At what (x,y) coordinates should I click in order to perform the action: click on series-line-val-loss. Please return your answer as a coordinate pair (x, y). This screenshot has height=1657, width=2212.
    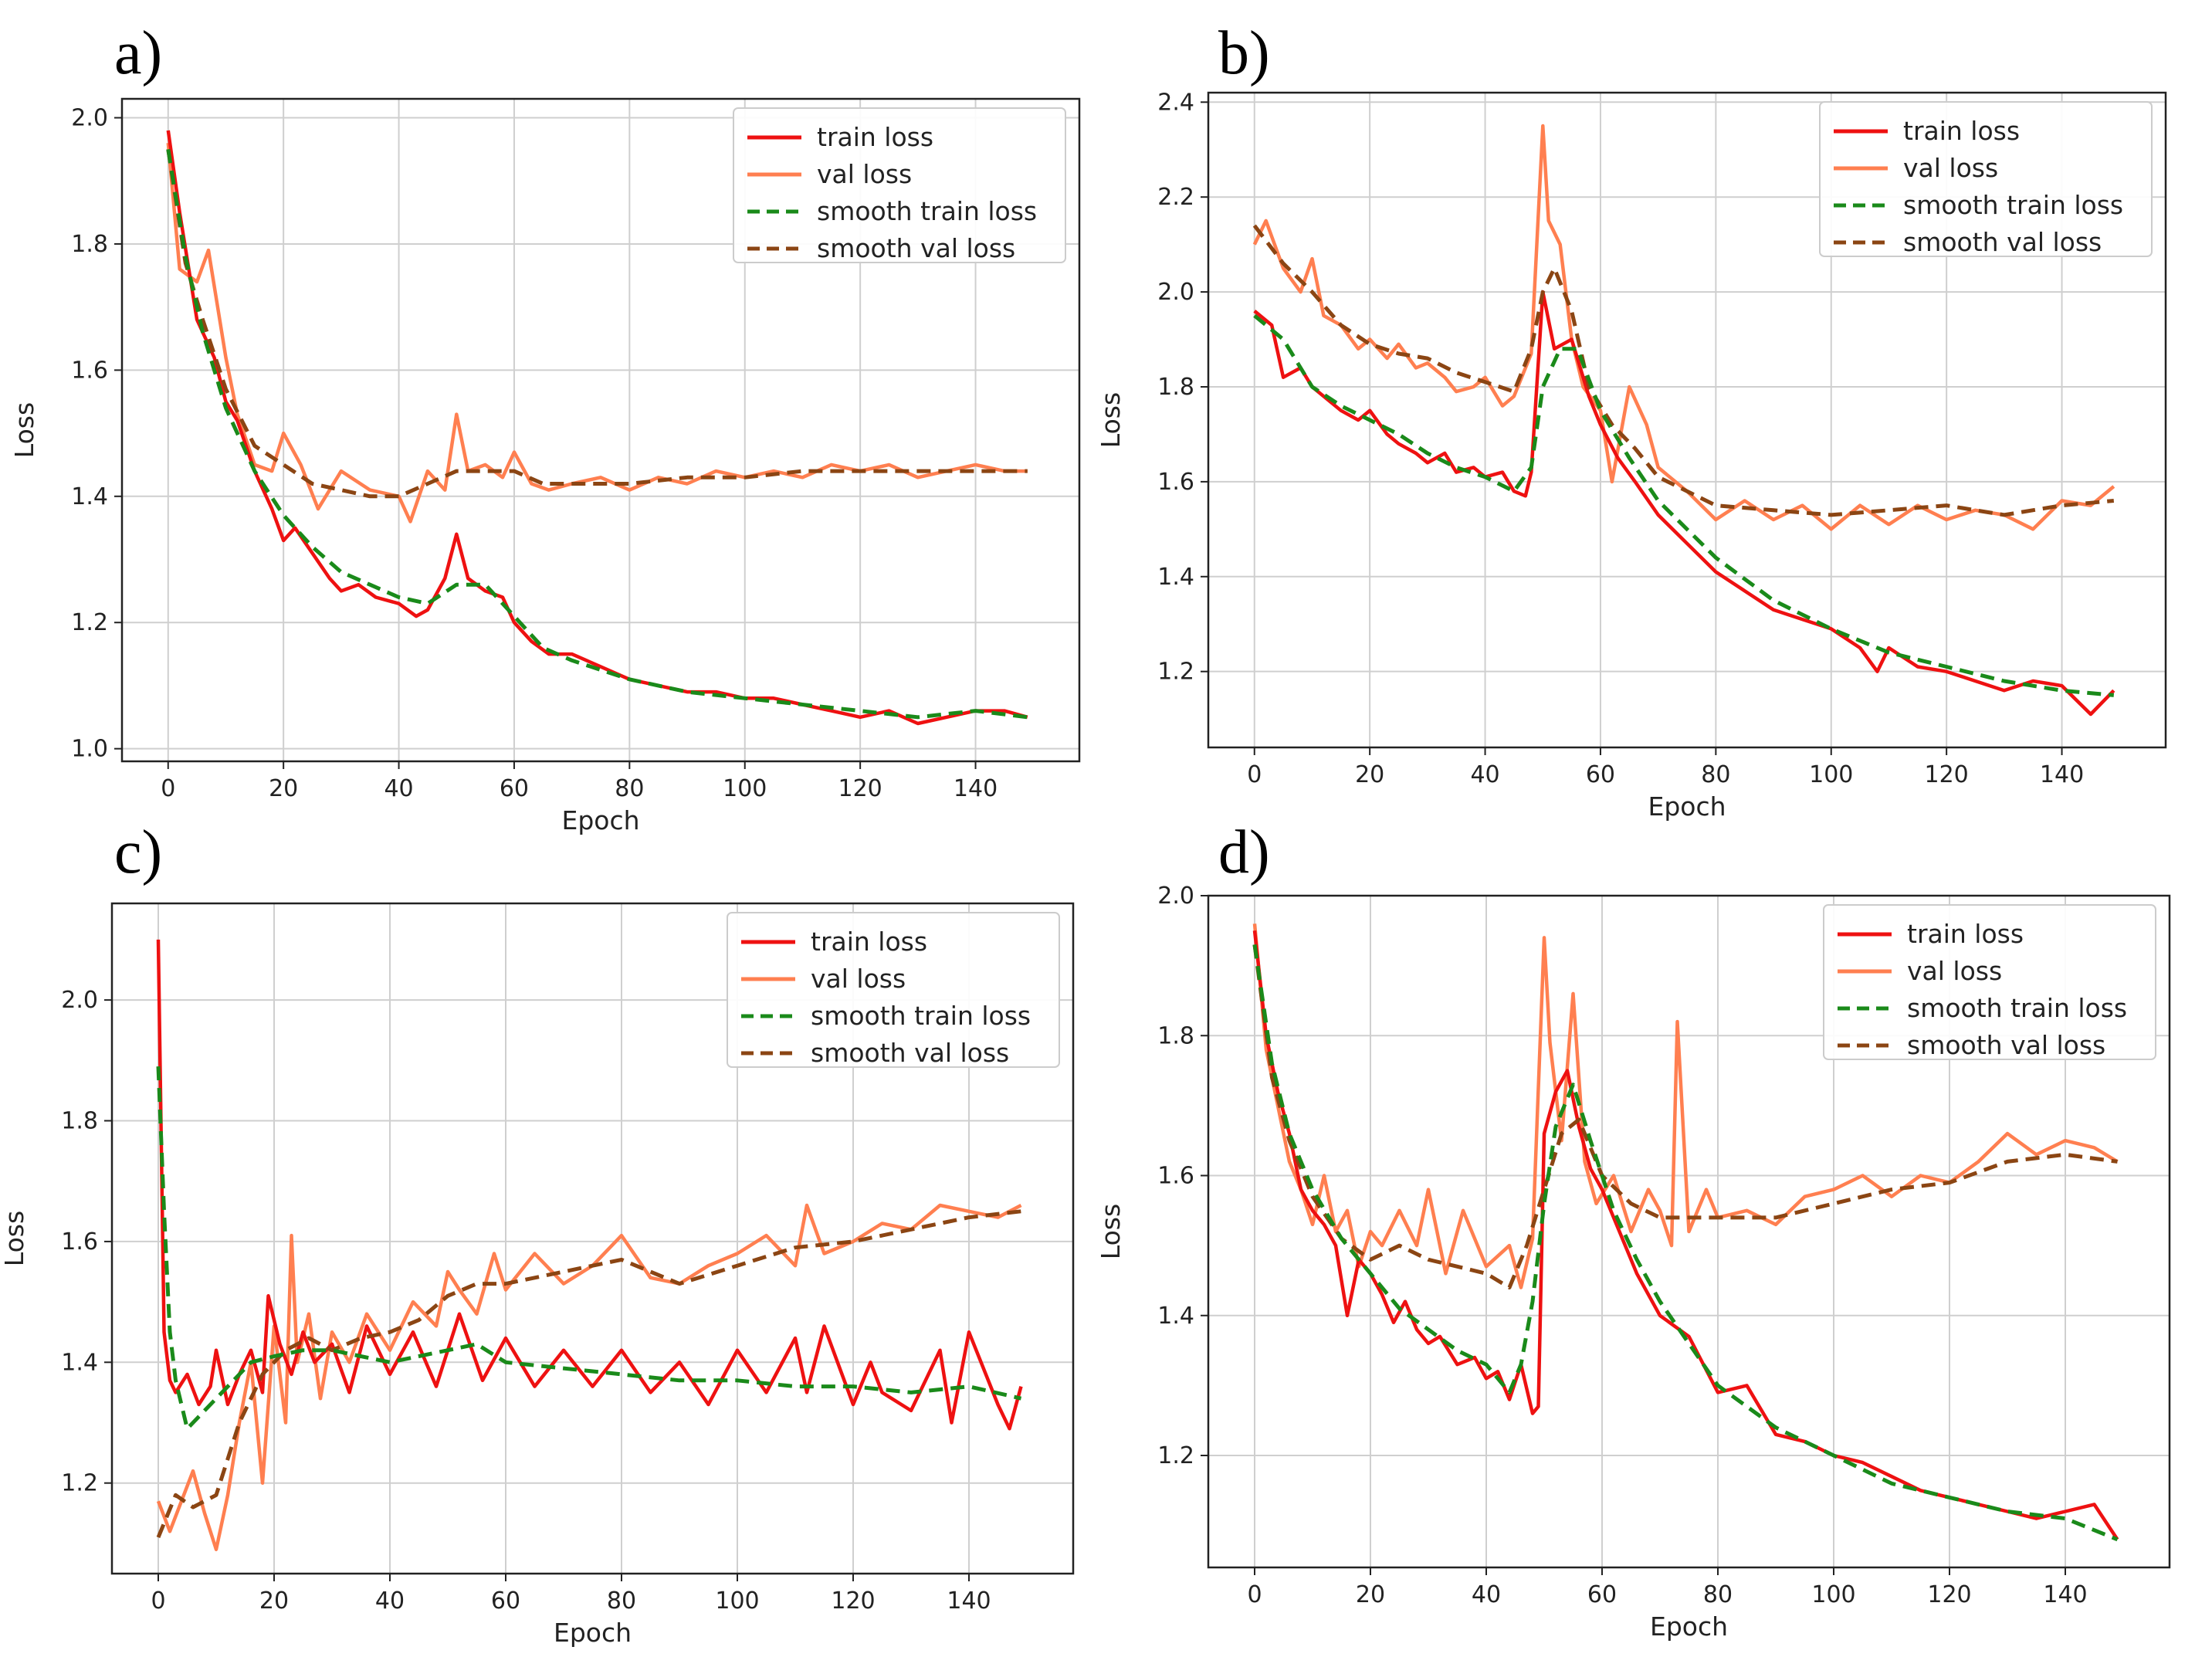
    Looking at the image, I should click on (1685, 1106).